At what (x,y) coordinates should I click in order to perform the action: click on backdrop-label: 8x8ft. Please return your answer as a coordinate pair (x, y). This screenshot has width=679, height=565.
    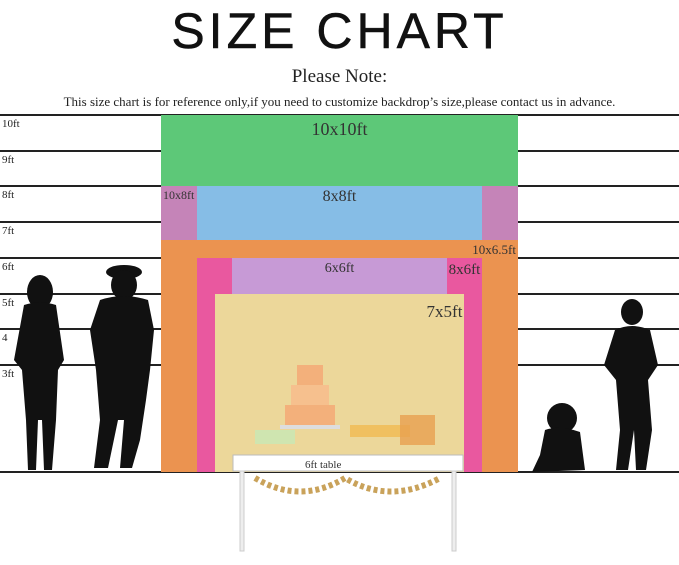
    Looking at the image, I should click on (339, 197).